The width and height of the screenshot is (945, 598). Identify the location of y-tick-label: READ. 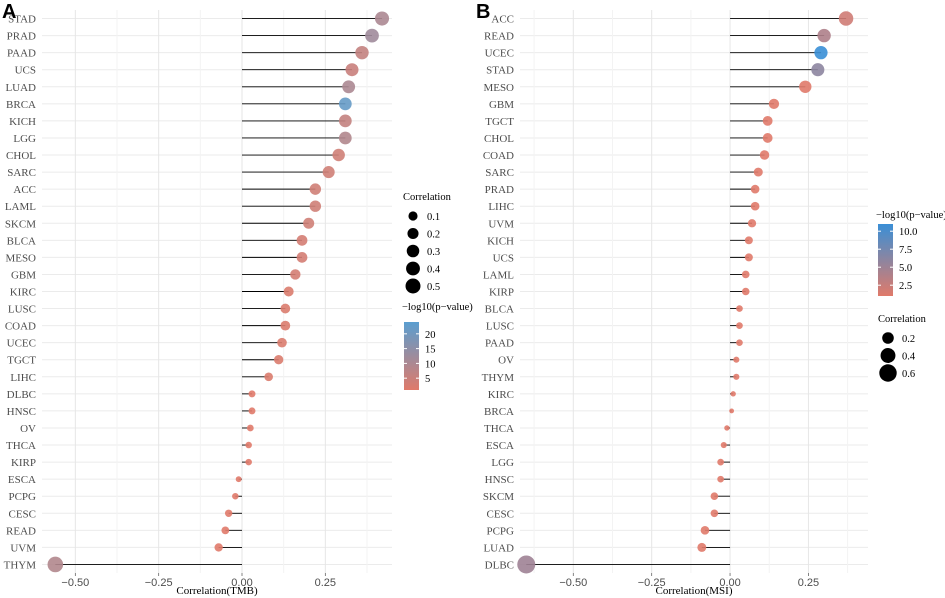
(499, 37).